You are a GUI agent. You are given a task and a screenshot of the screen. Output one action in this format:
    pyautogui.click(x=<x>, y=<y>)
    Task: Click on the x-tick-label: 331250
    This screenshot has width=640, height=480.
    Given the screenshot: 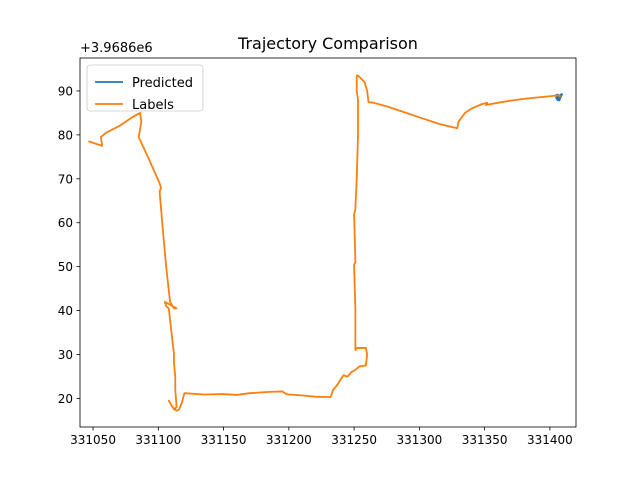 What is the action you would take?
    pyautogui.click(x=354, y=440)
    